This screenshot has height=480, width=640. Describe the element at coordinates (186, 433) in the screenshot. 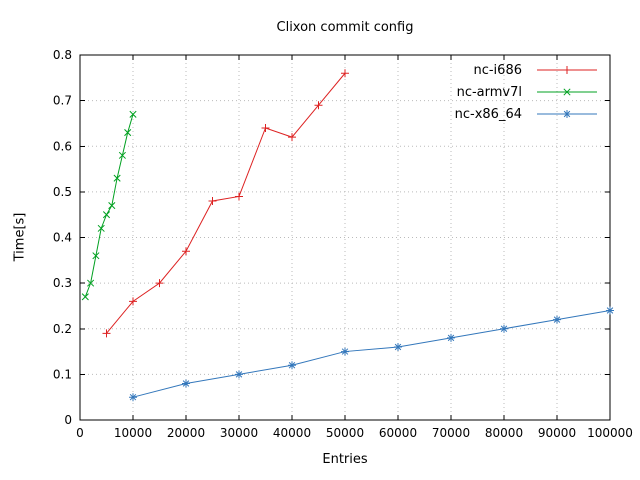

I see `x-tick-label: 20000` at that location.